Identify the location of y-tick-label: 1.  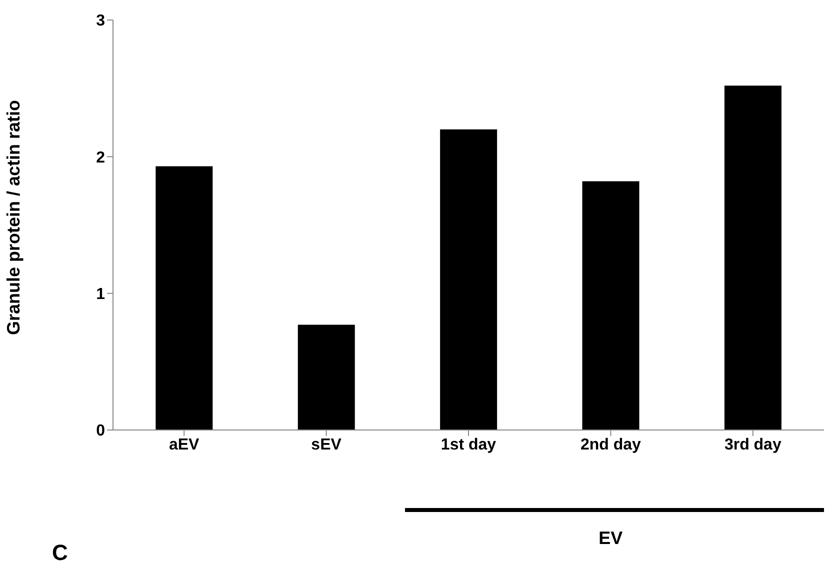
(101, 295).